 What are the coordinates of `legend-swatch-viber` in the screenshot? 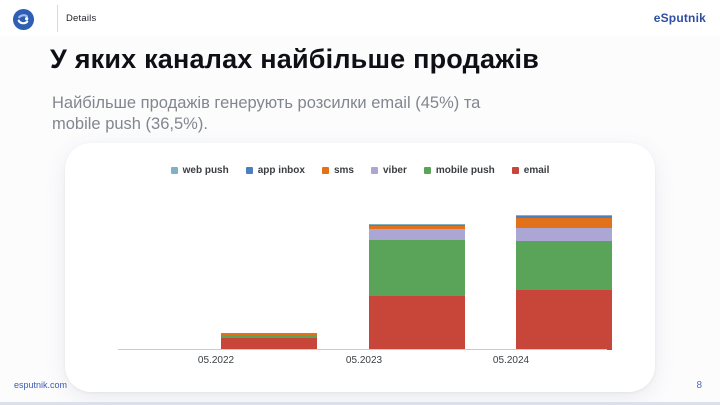 It's located at (374, 170).